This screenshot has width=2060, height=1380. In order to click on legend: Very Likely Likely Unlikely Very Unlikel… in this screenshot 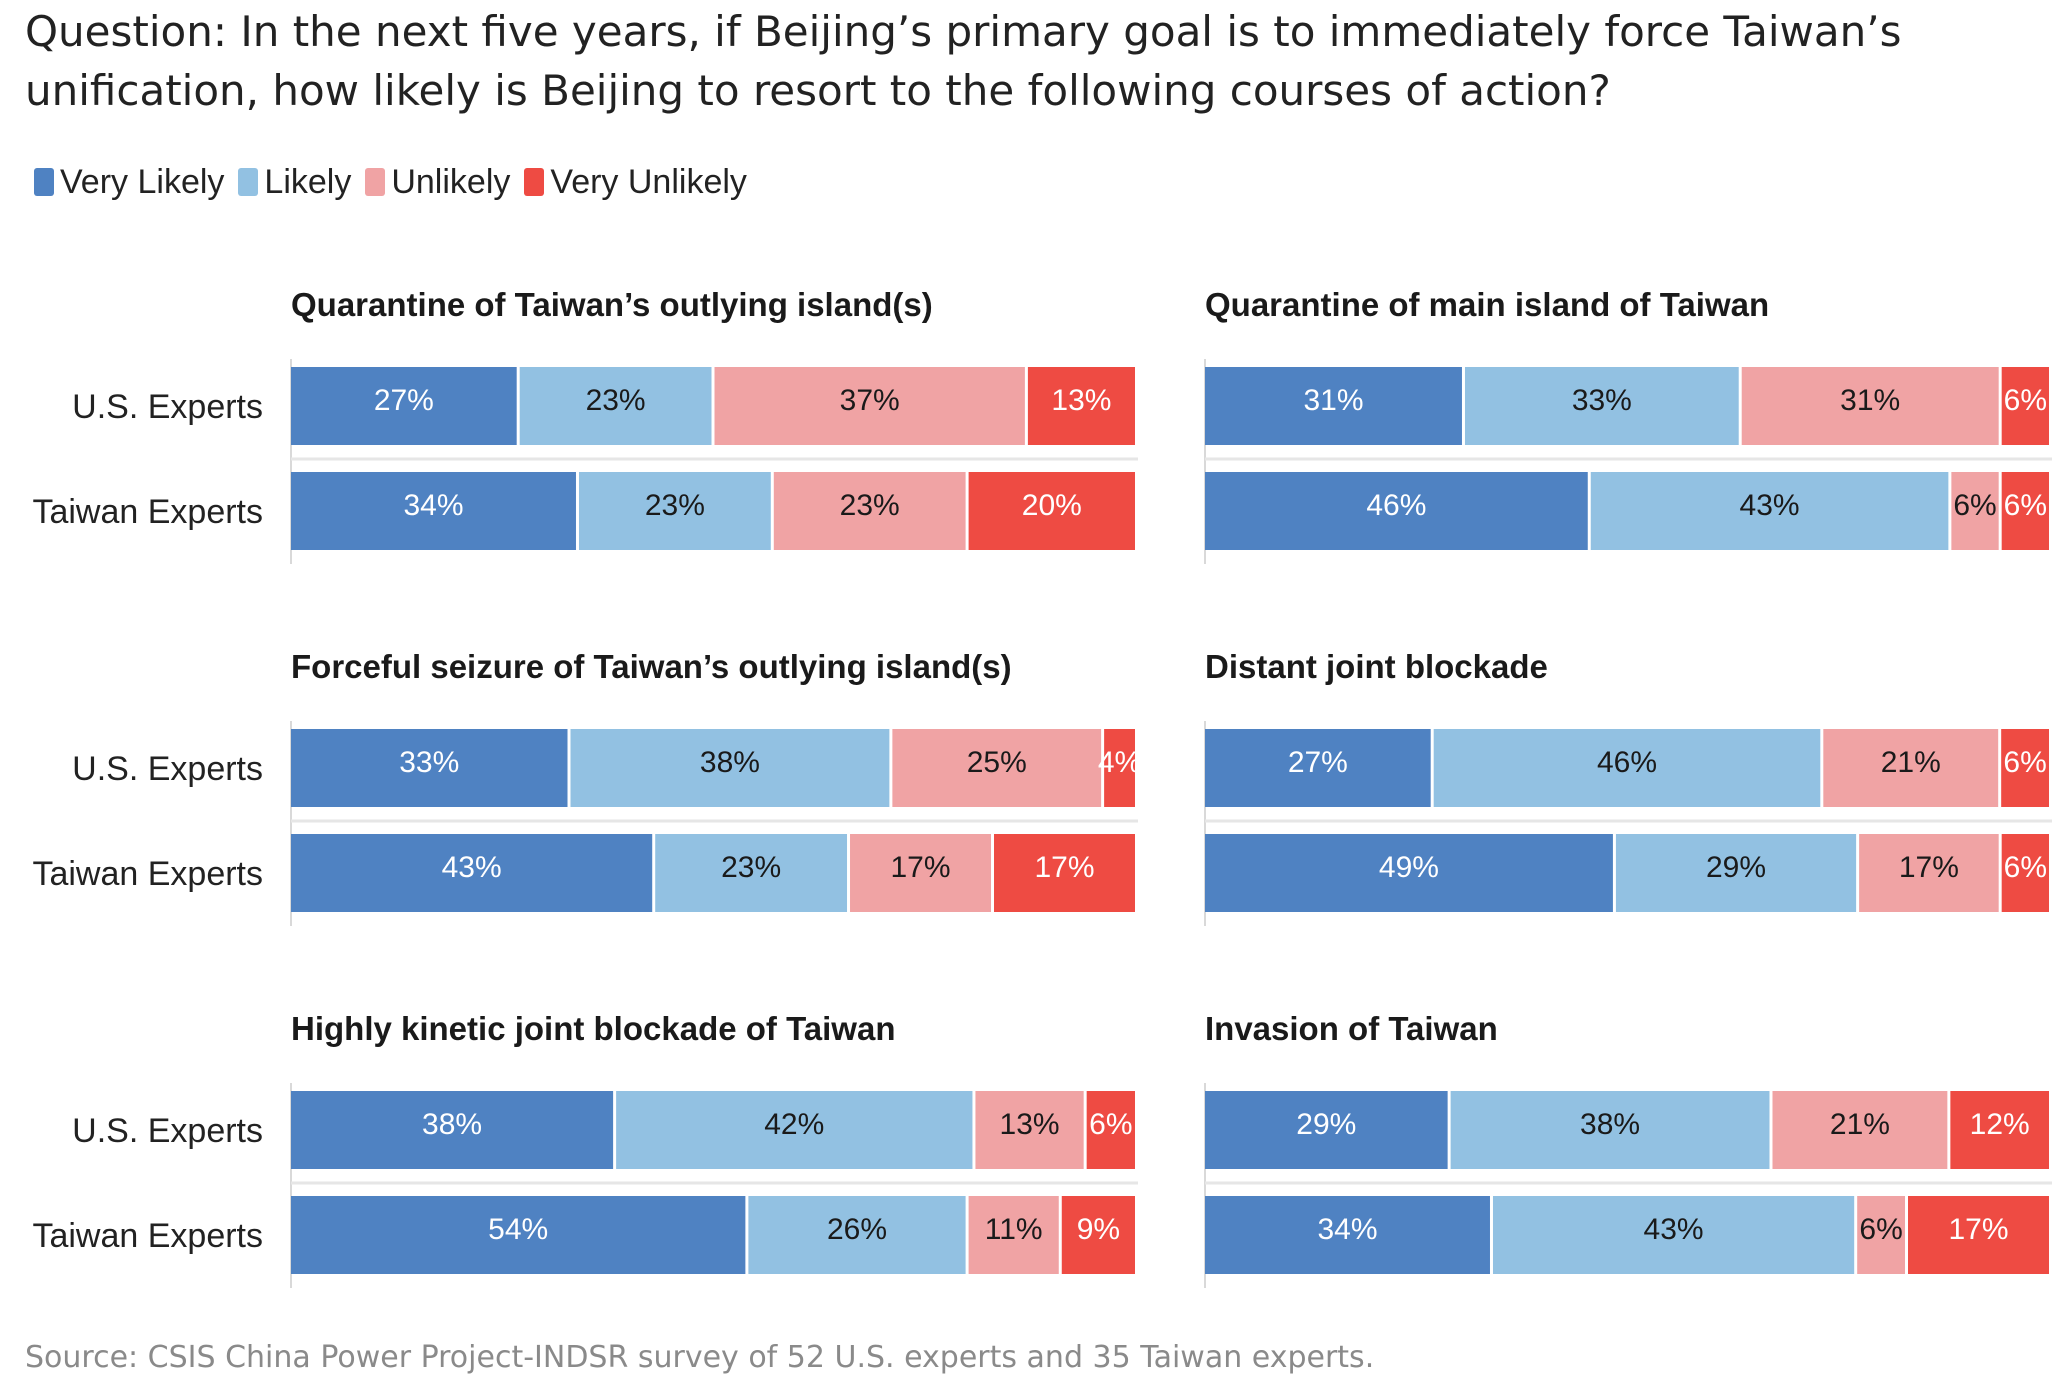, I will do `click(397, 182)`.